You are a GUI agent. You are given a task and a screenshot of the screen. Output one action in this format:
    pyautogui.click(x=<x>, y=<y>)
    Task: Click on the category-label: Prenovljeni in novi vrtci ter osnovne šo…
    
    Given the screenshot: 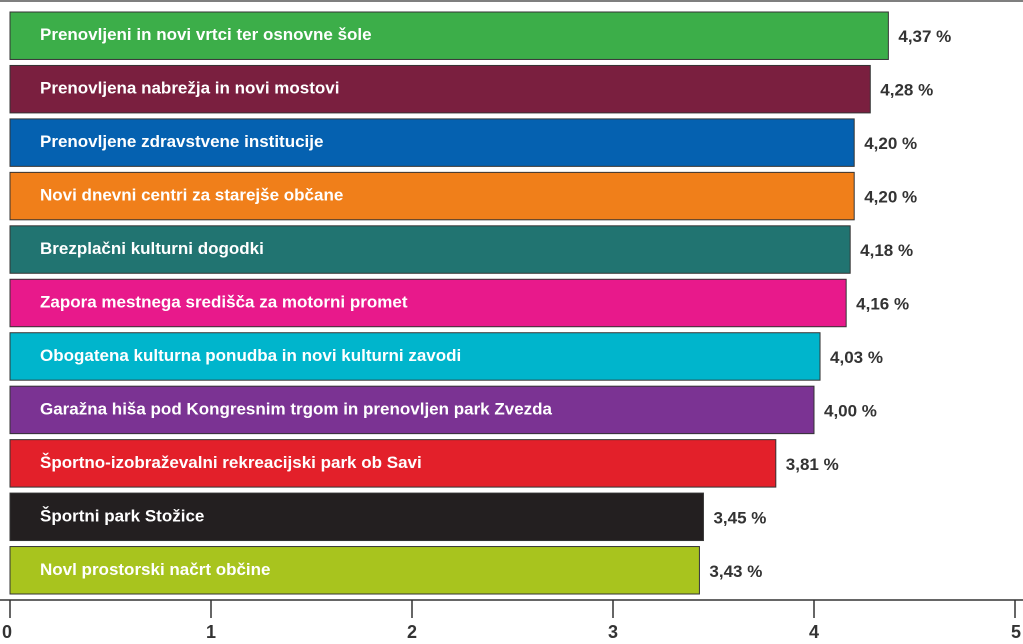 What is the action you would take?
    pyautogui.click(x=206, y=34)
    